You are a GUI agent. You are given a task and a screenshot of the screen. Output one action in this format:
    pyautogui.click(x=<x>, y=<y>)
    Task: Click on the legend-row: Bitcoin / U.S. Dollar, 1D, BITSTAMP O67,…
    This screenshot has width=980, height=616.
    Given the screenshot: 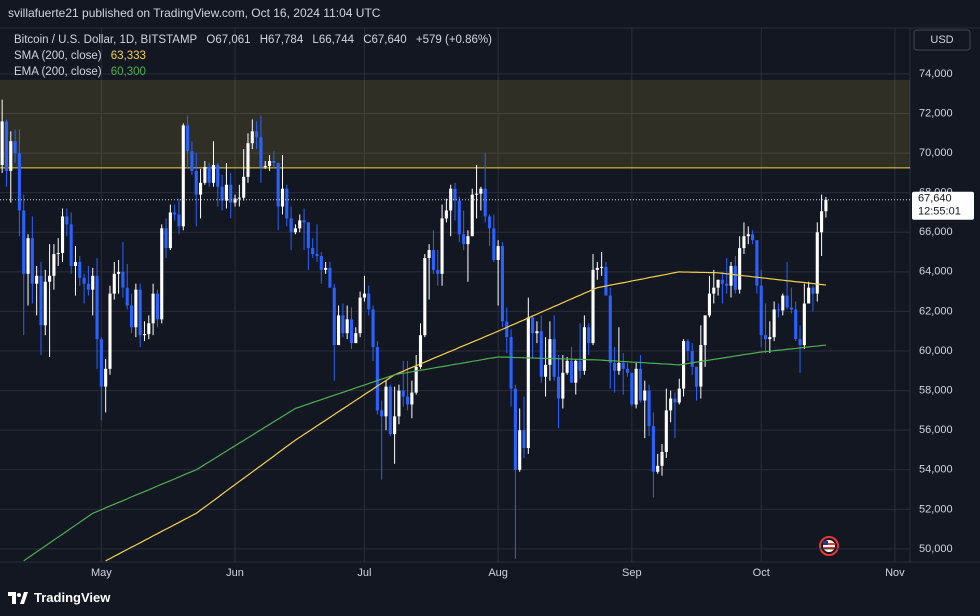 What is the action you would take?
    pyautogui.click(x=256, y=40)
    